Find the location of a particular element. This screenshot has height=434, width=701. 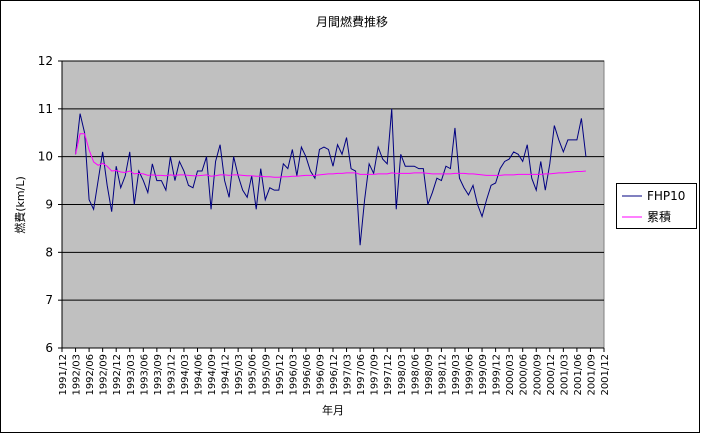

x-tick-label: 1996/03 is located at coordinates (293, 375).